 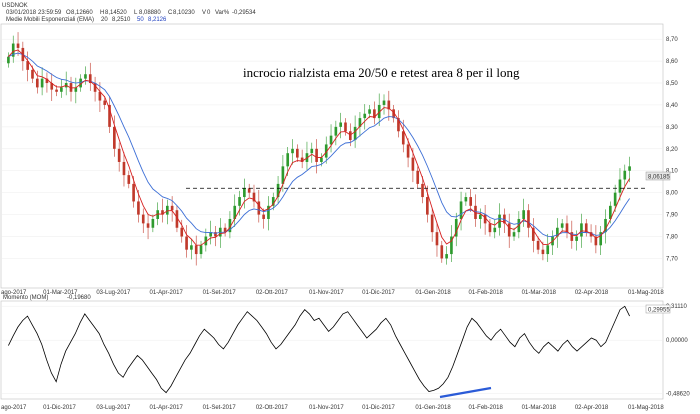 I want to click on volume-label: V, so click(x=204, y=13).